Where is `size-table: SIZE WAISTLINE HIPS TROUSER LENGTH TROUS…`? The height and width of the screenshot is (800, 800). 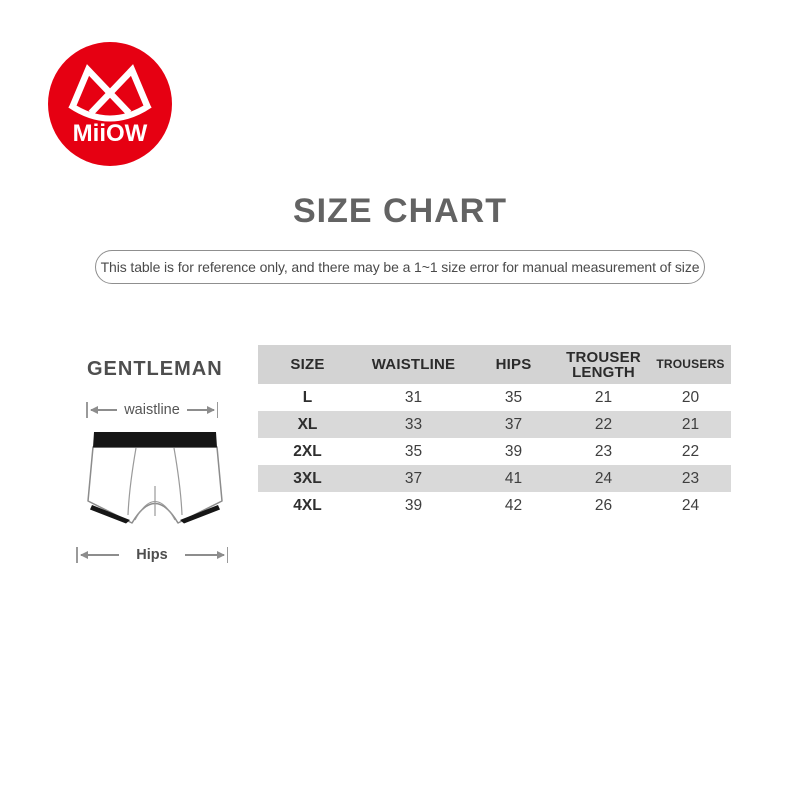 size-table: SIZE WAISTLINE HIPS TROUSER LENGTH TROUS… is located at coordinates (494, 432).